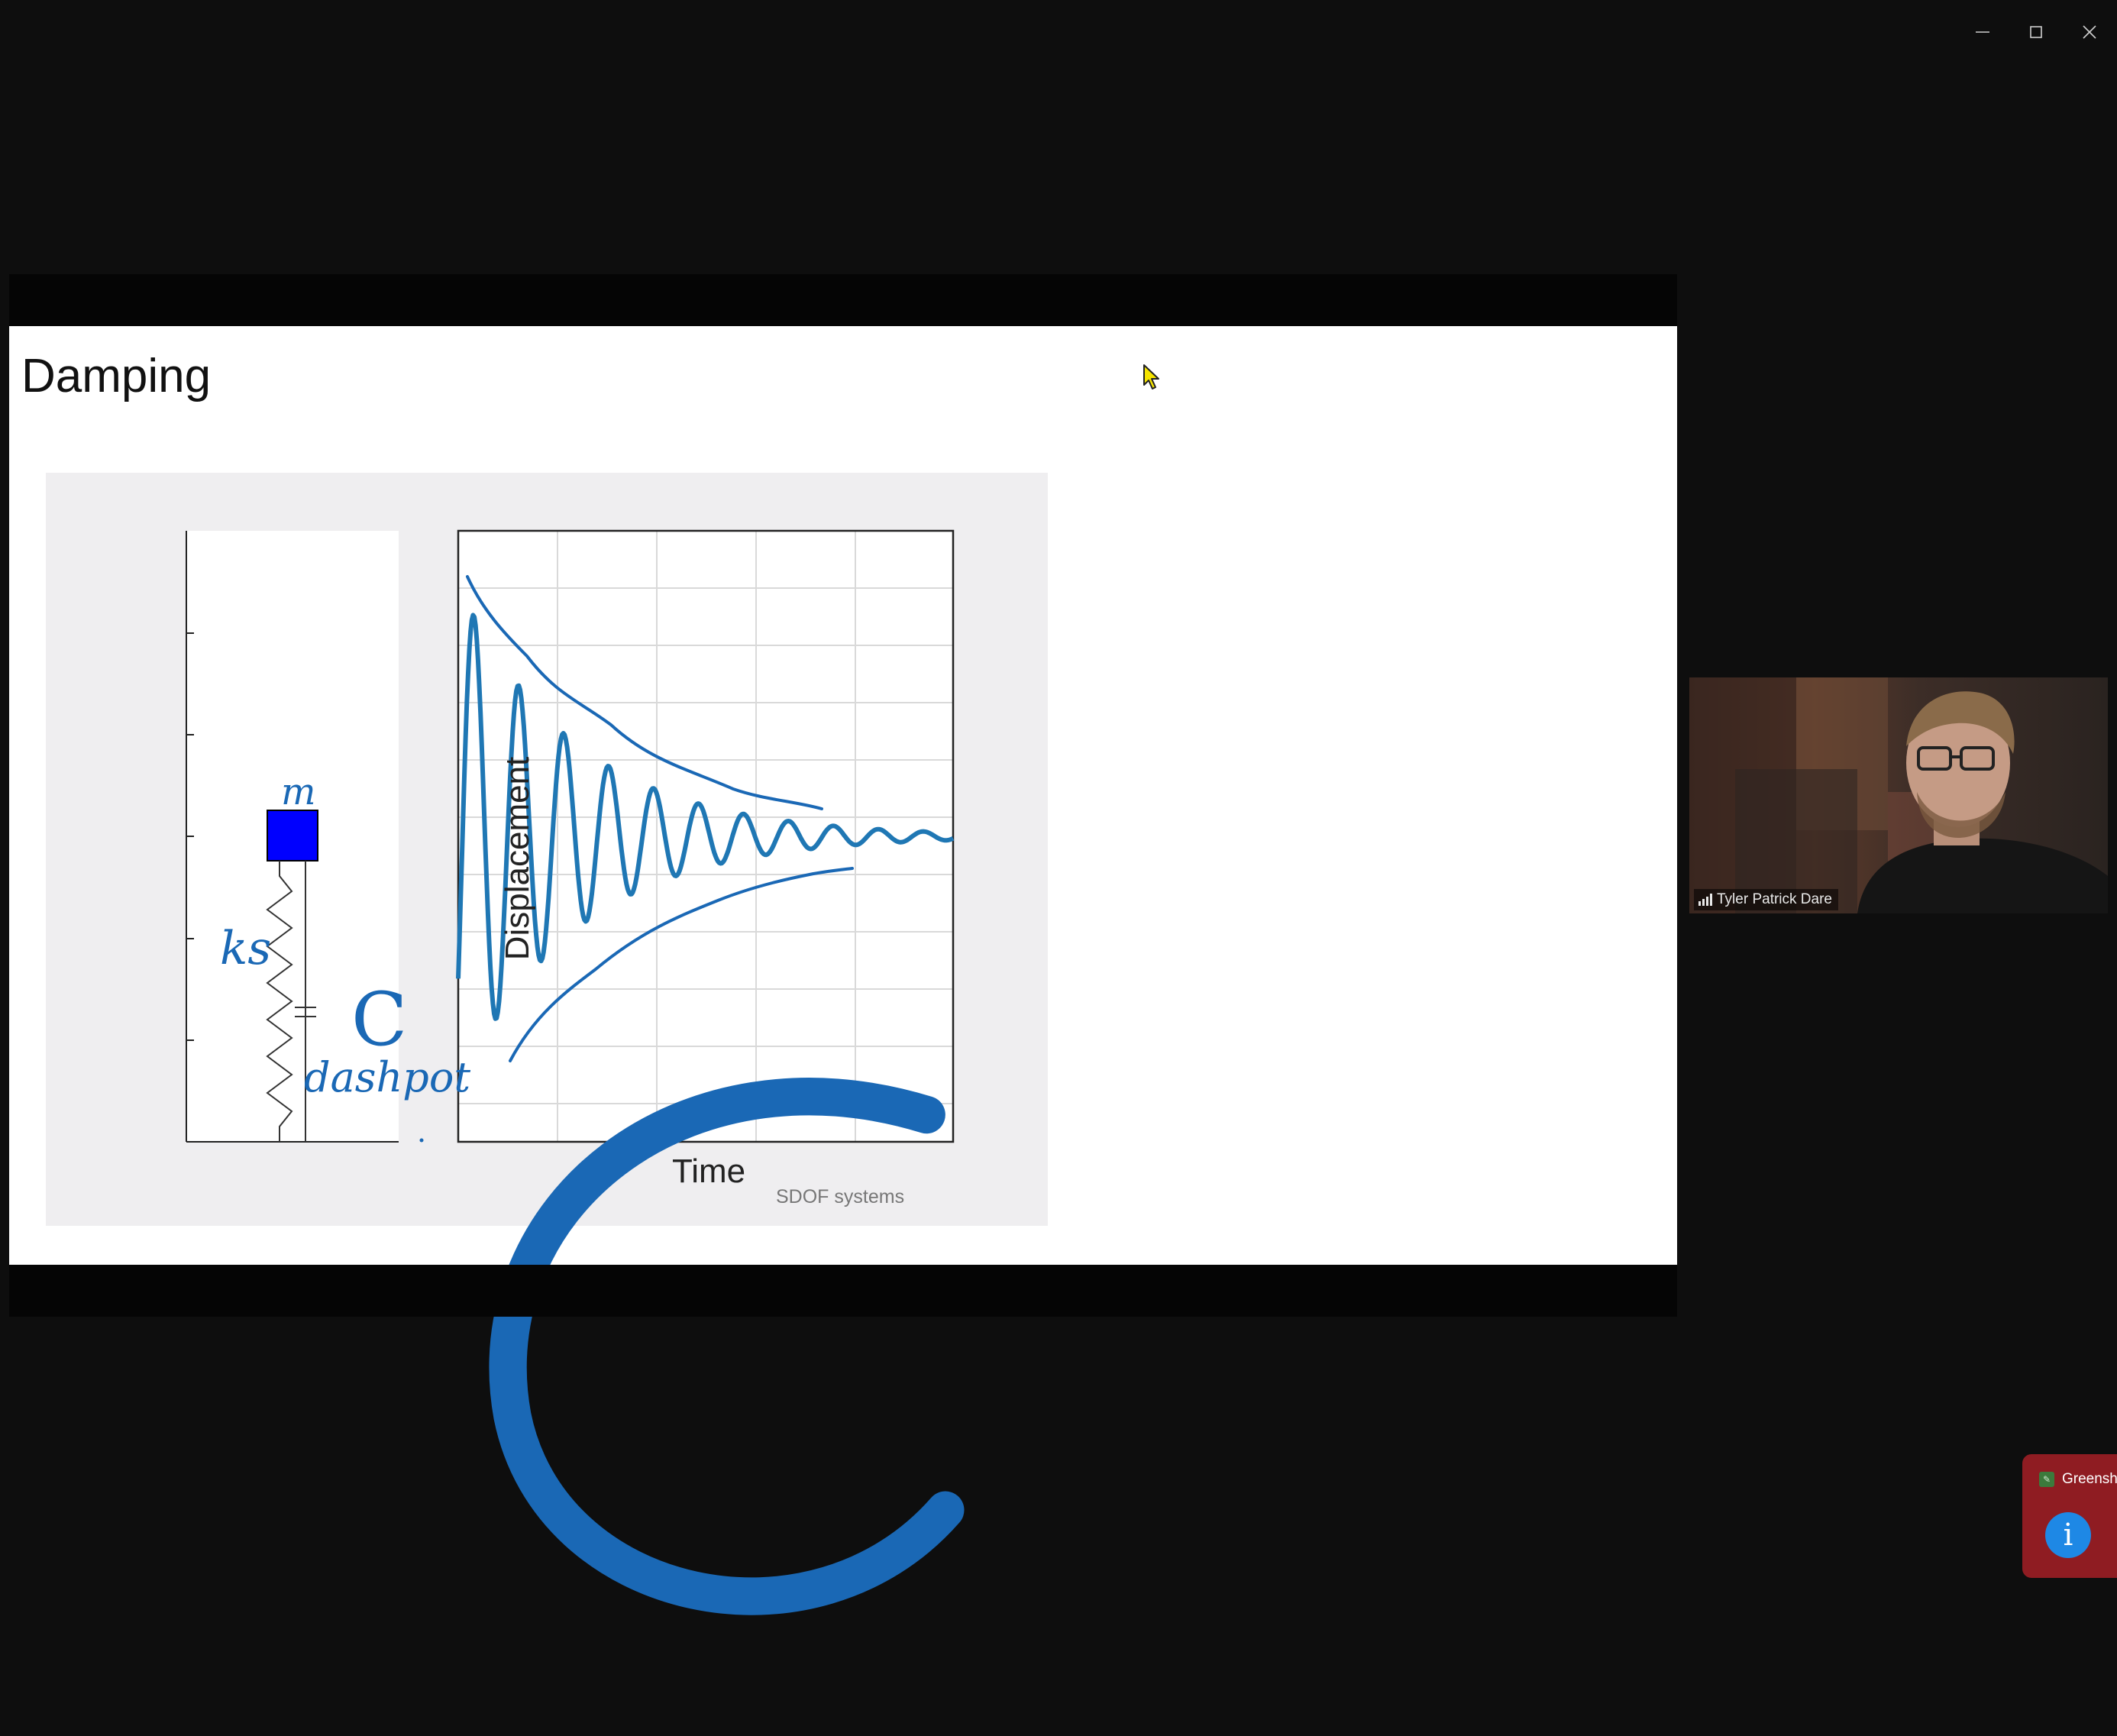 This screenshot has width=2117, height=1736. I want to click on y-axis-label: Displacement, so click(517, 859).